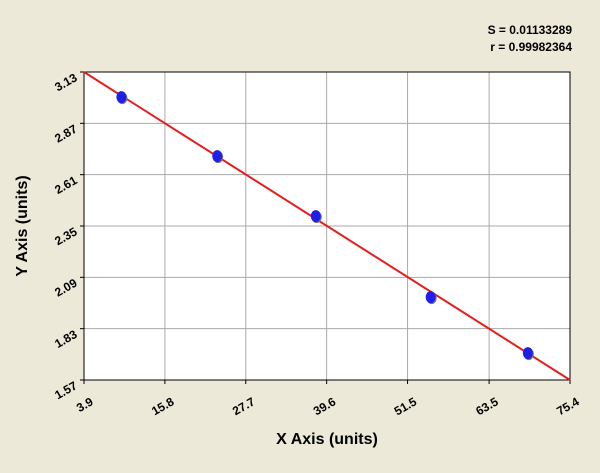 This screenshot has width=600, height=473. Describe the element at coordinates (568, 406) in the screenshot. I see `x-tick-label: 75.4` at that location.